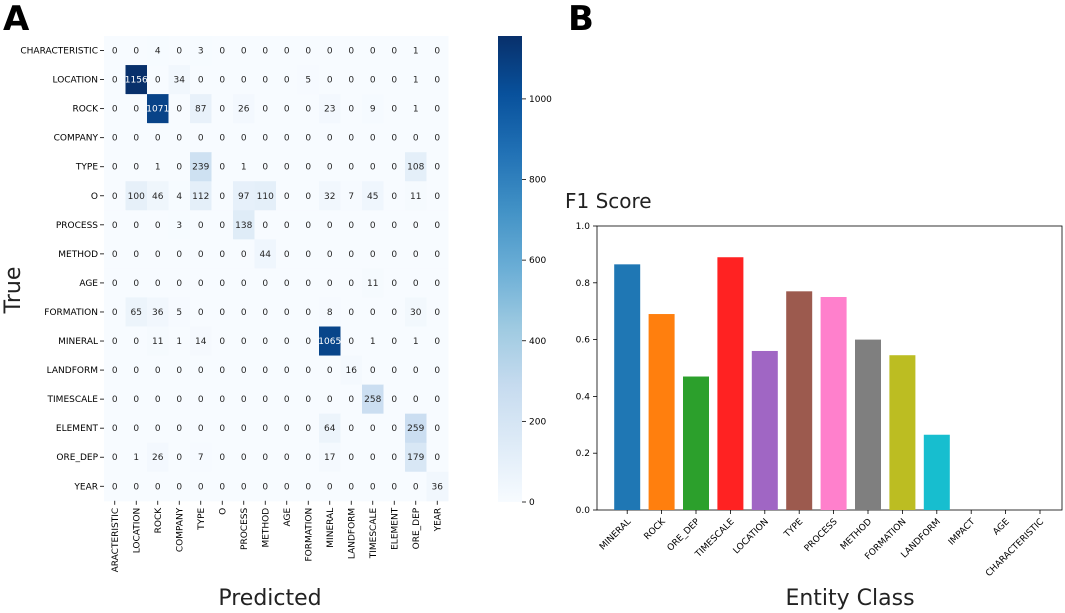  I want to click on bar-y-tick-label: 0.2, so click(583, 454).